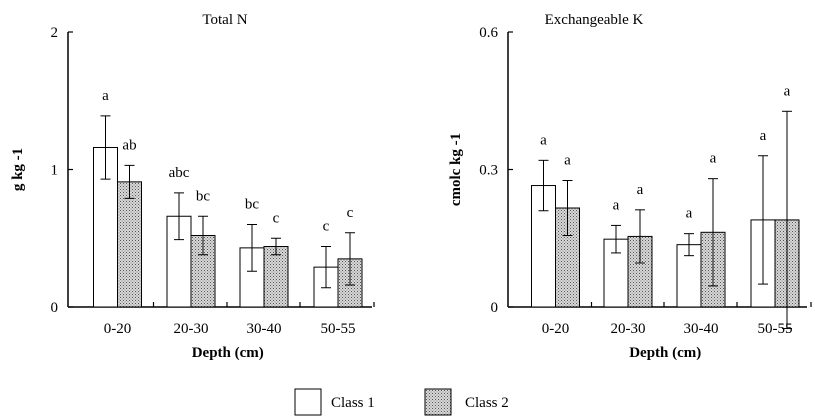 The height and width of the screenshot is (420, 815). I want to click on legend-label-class-1: Class 1, so click(353, 403).